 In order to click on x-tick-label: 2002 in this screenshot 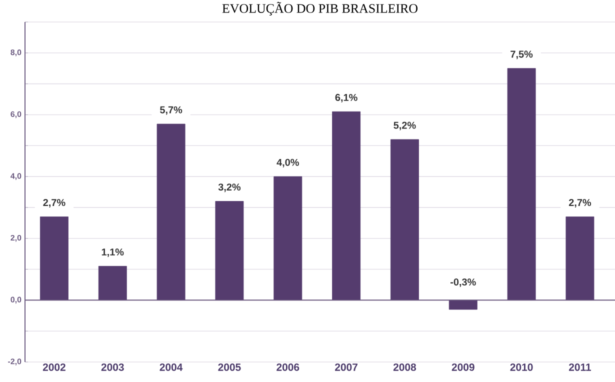, I will do `click(54, 367)`.